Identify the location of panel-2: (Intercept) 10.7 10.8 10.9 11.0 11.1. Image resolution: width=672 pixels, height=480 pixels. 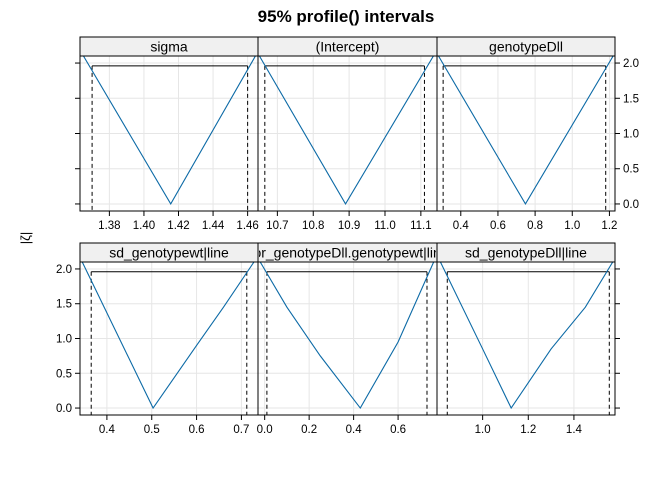
(347, 134).